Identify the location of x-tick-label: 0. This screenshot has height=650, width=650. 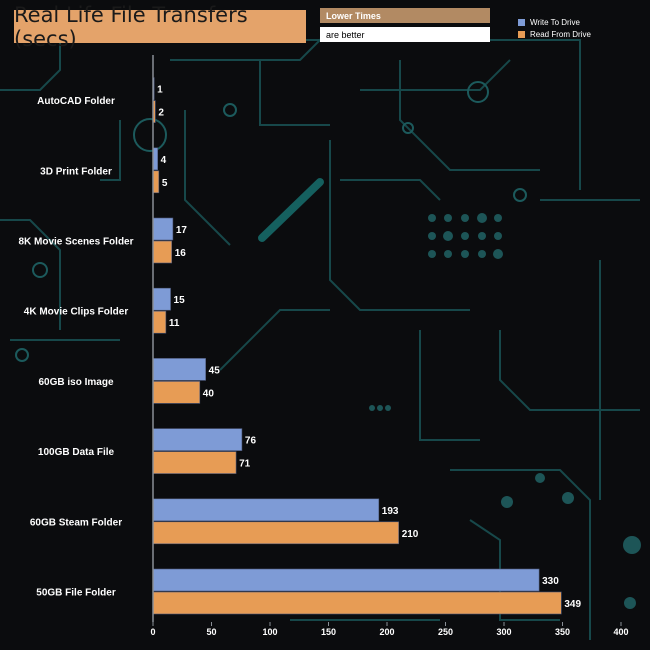
(152, 632).